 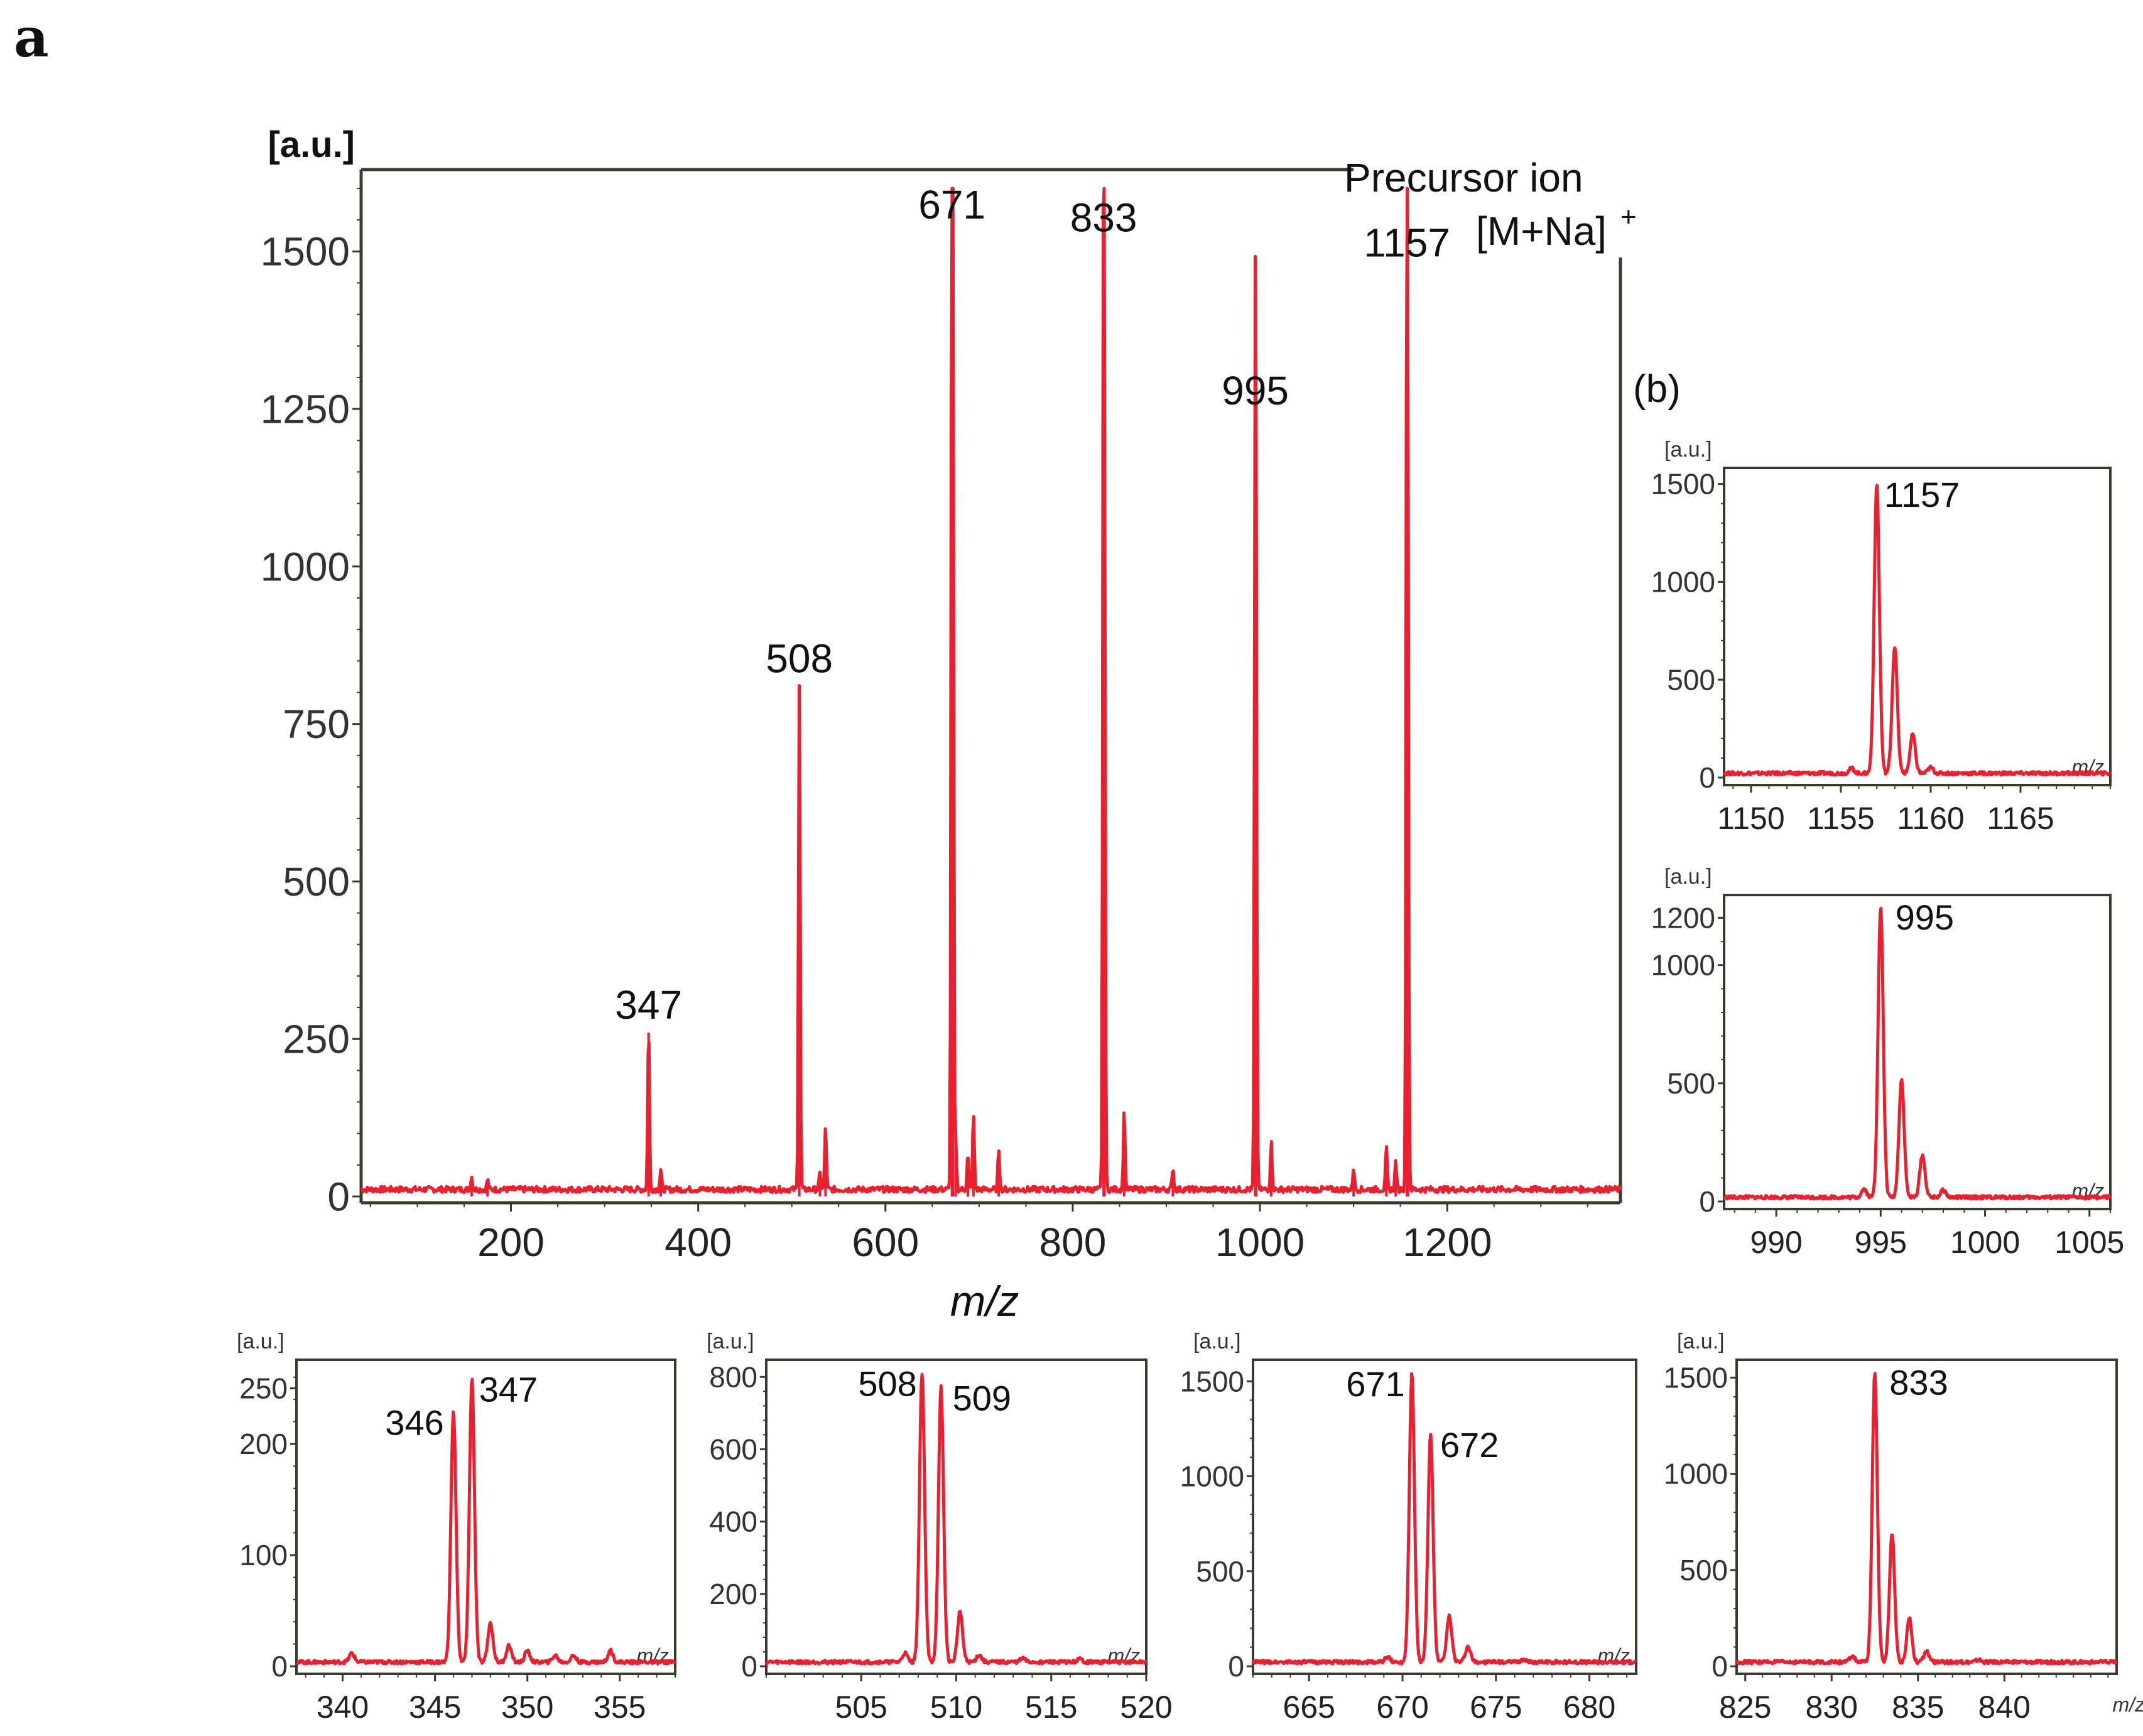 What do you see at coordinates (316, 724) in the screenshot?
I see `y-tick-label: 750` at bounding box center [316, 724].